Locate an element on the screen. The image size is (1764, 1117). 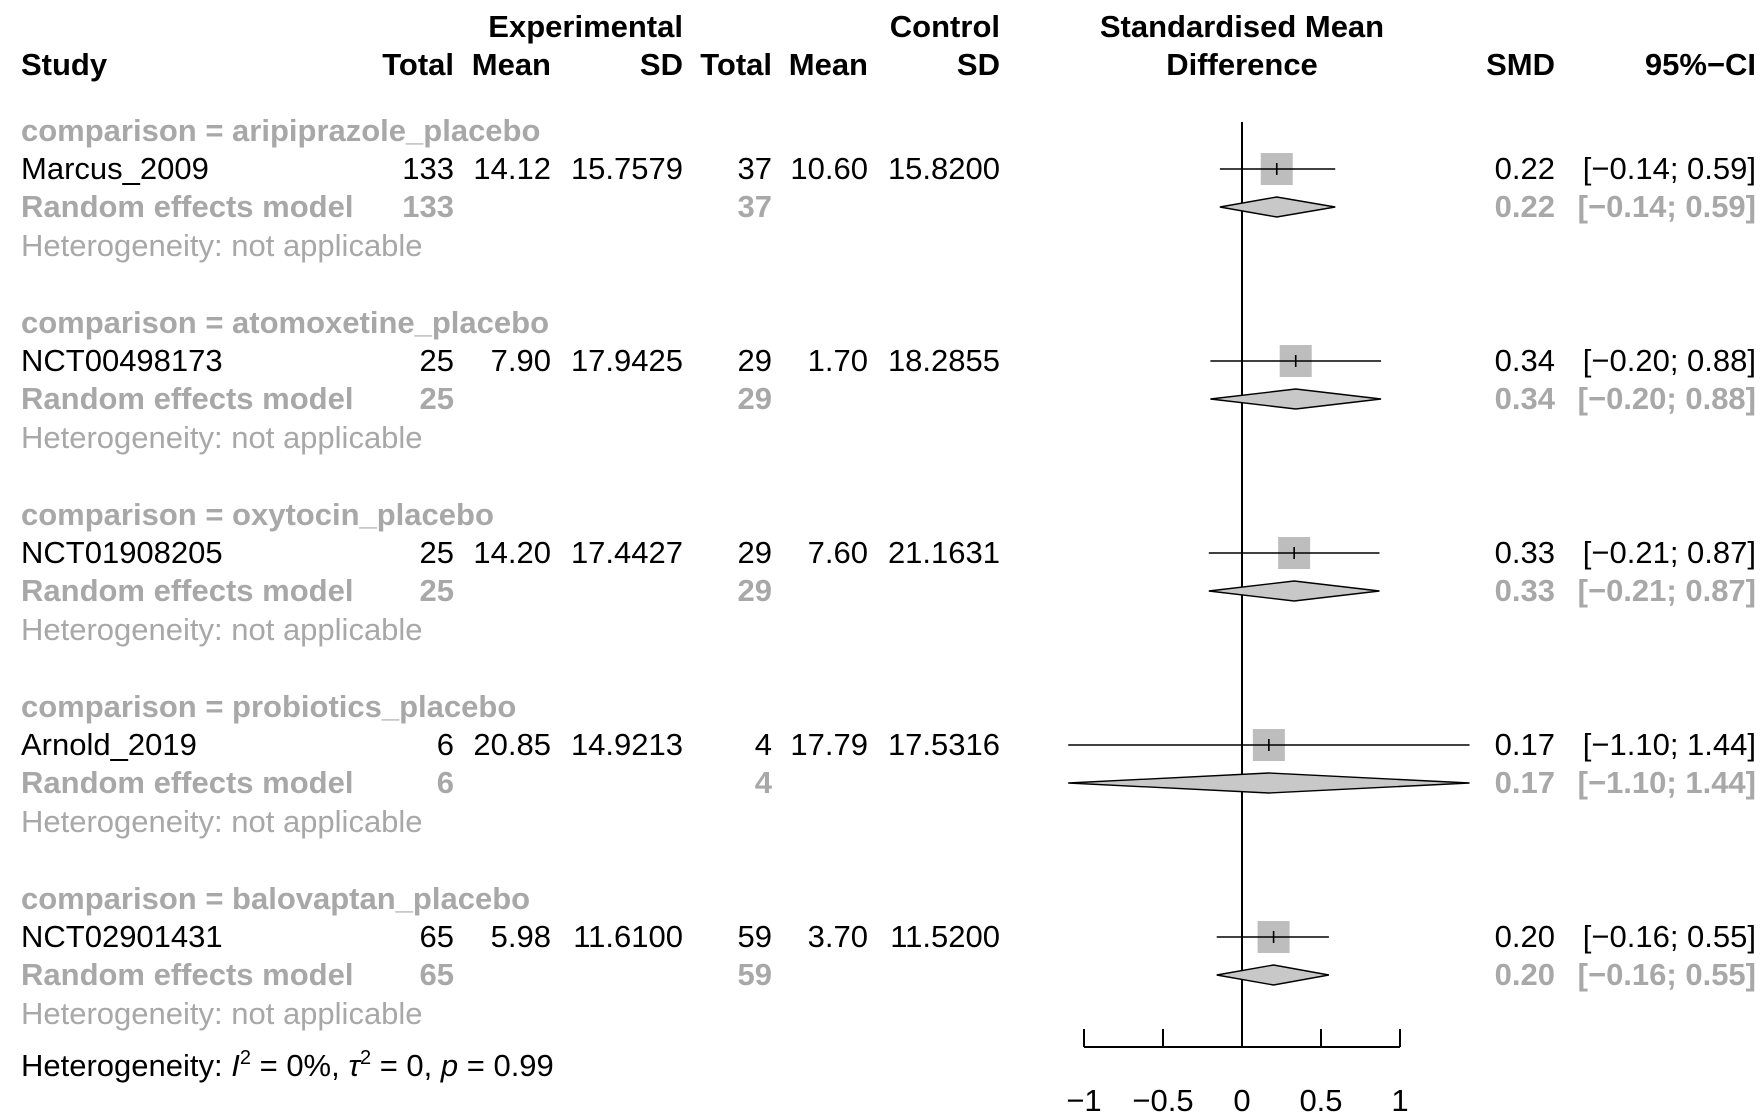
random-ctrl-total: 59 is located at coordinates (755, 974).